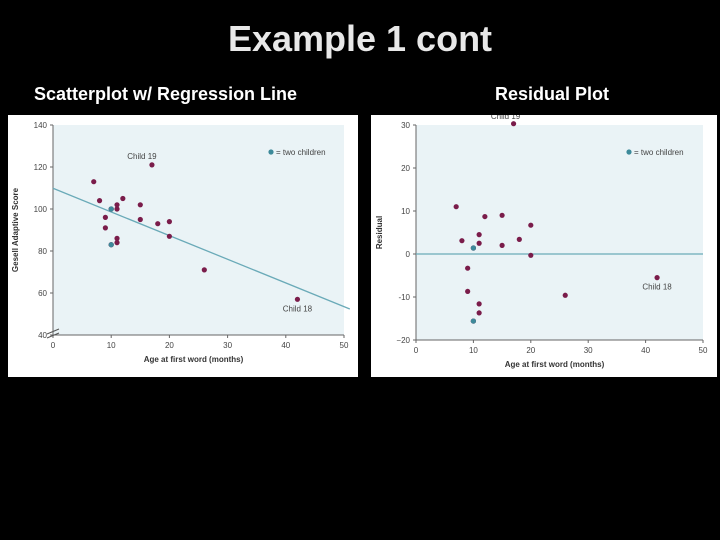 The image size is (720, 540). Describe the element at coordinates (41, 167) in the screenshot. I see `y-tick-label: 120` at that location.